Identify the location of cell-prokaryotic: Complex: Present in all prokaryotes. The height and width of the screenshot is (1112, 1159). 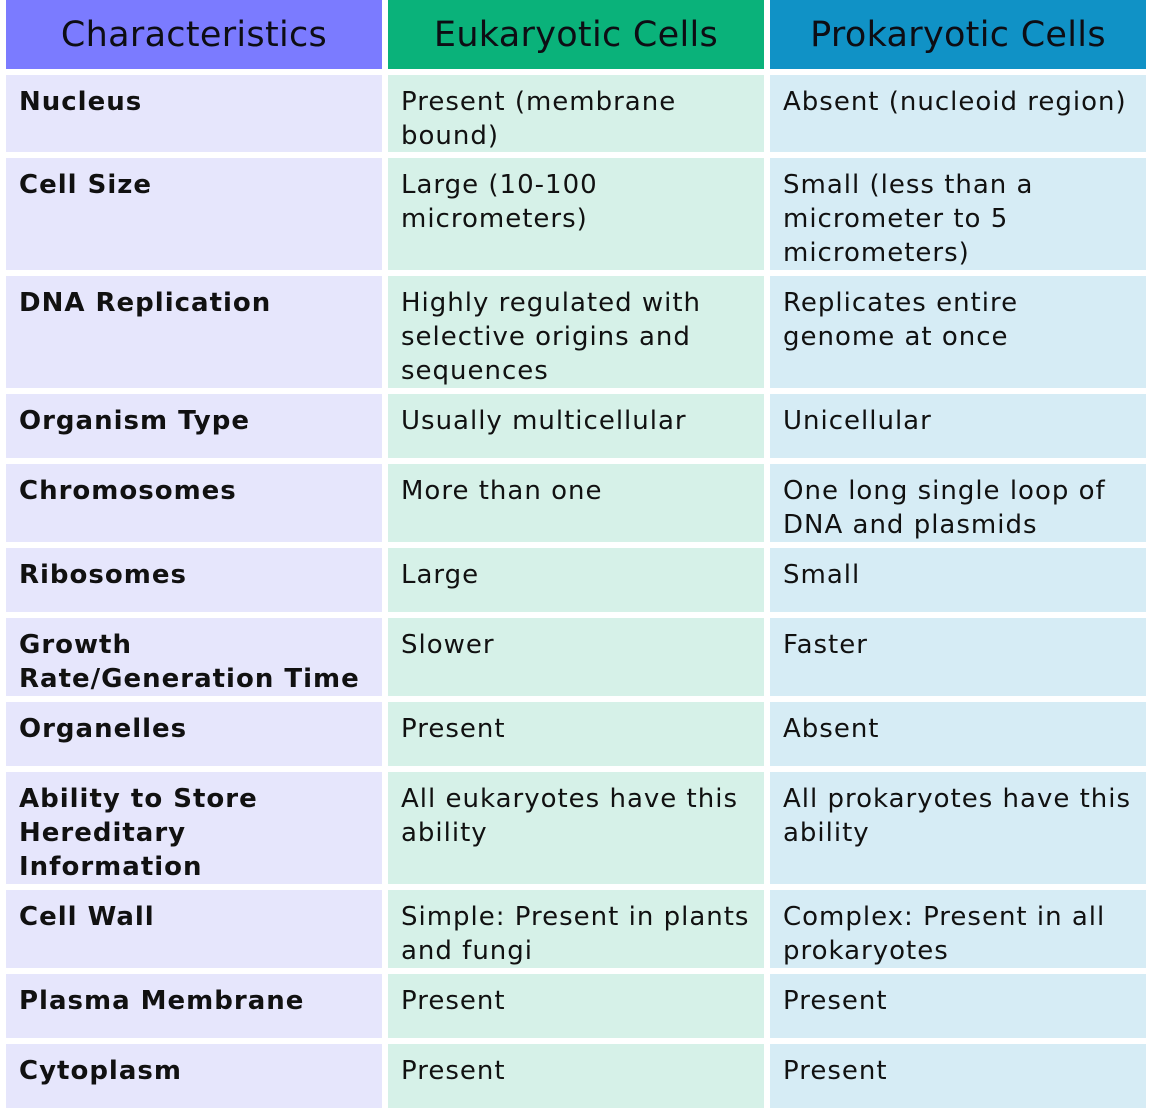
(958, 929).